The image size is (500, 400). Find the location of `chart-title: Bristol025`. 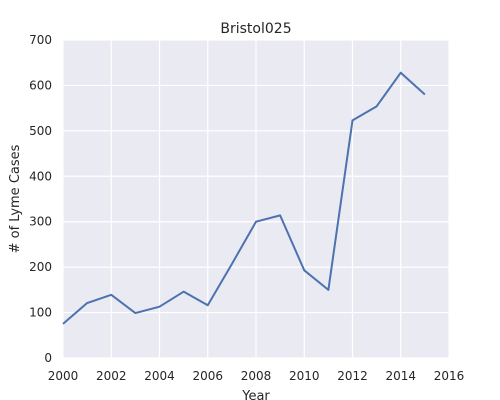

chart-title: Bristol025 is located at coordinates (255, 29).